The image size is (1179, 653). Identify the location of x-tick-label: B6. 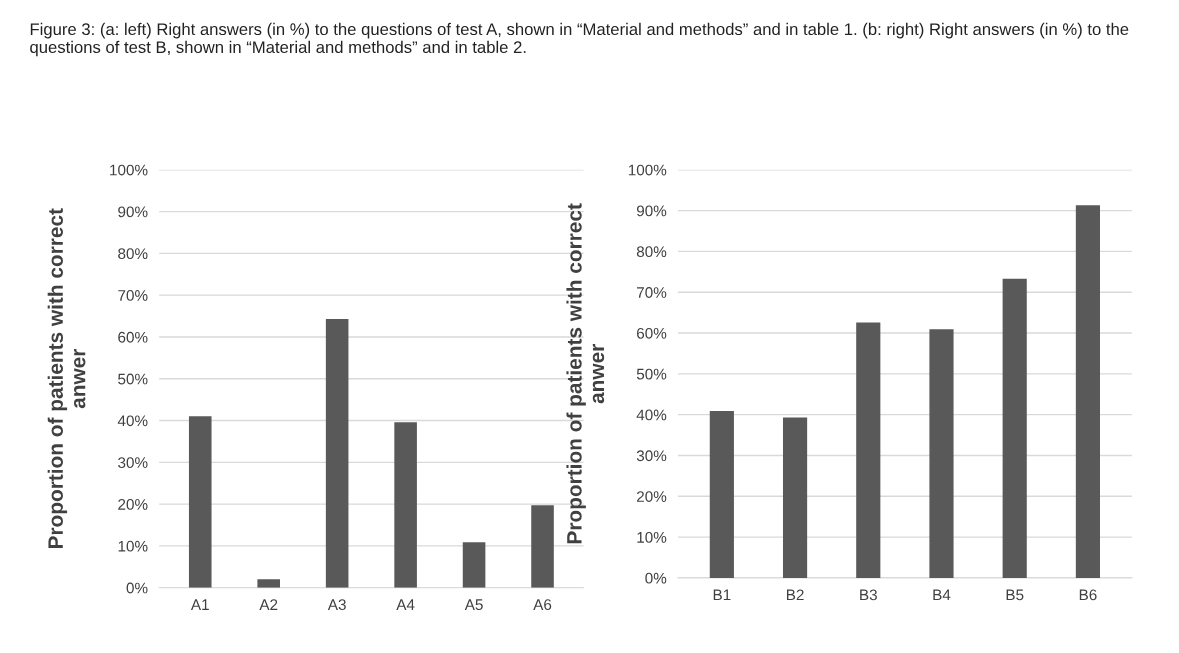
(1088, 595).